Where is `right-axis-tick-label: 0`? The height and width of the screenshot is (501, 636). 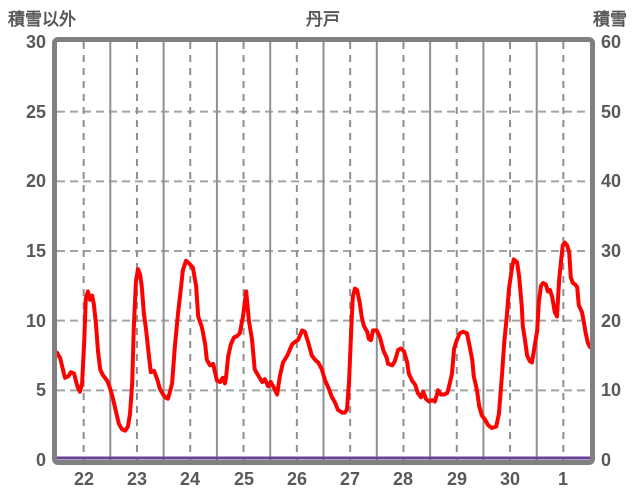
right-axis-tick-label: 0 is located at coordinates (606, 460).